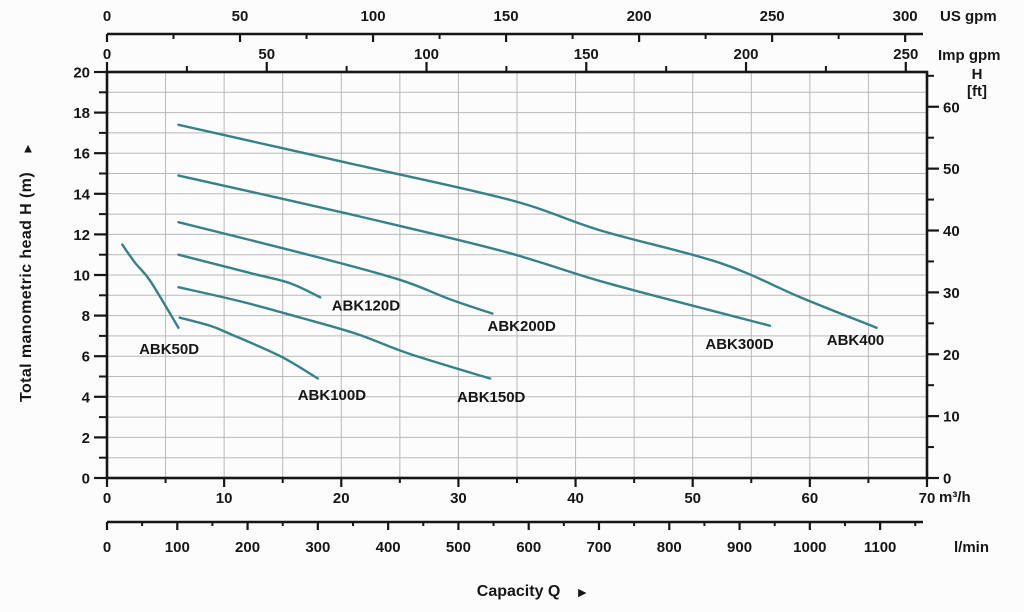  I want to click on lmin-unit-label: l/min, so click(972, 547).